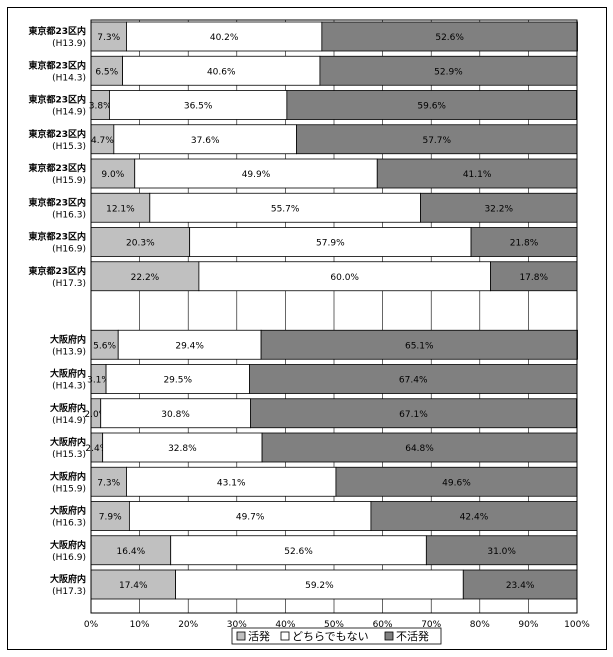  I want to click on data-label: 5.6%, so click(104, 346).